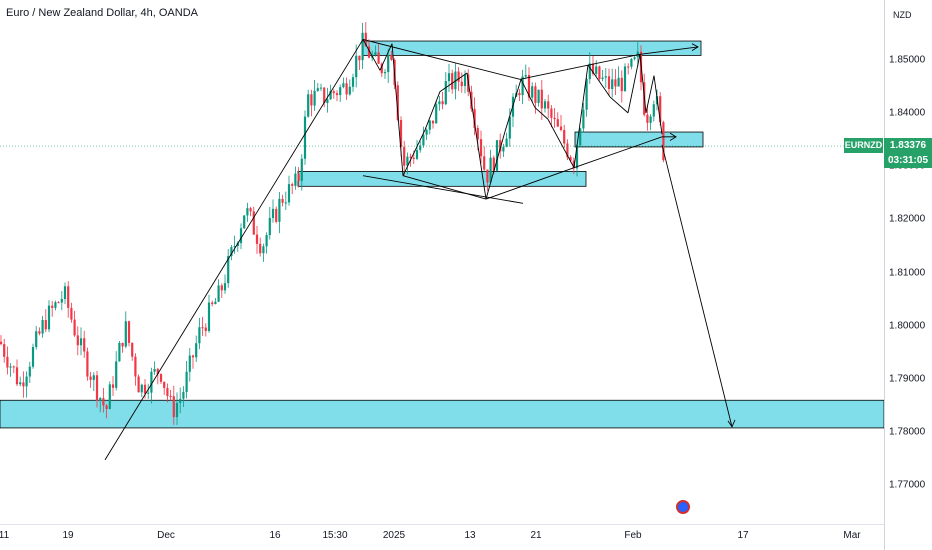 This screenshot has height=550, width=932. I want to click on time-tick-label: 2025, so click(394, 535).